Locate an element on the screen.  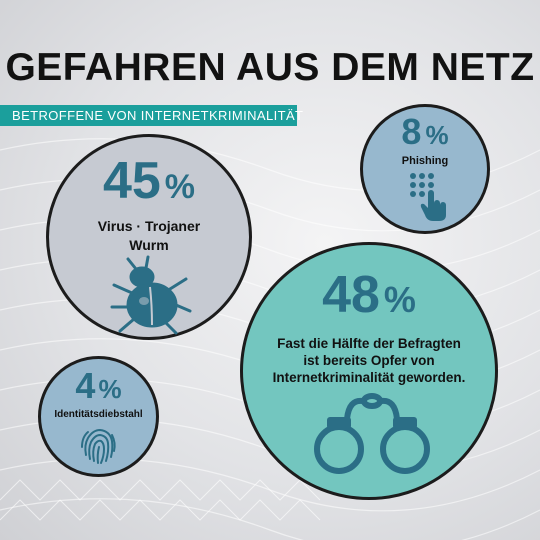
identity-label: Identitätsdiebstahl is located at coordinates (98, 414).